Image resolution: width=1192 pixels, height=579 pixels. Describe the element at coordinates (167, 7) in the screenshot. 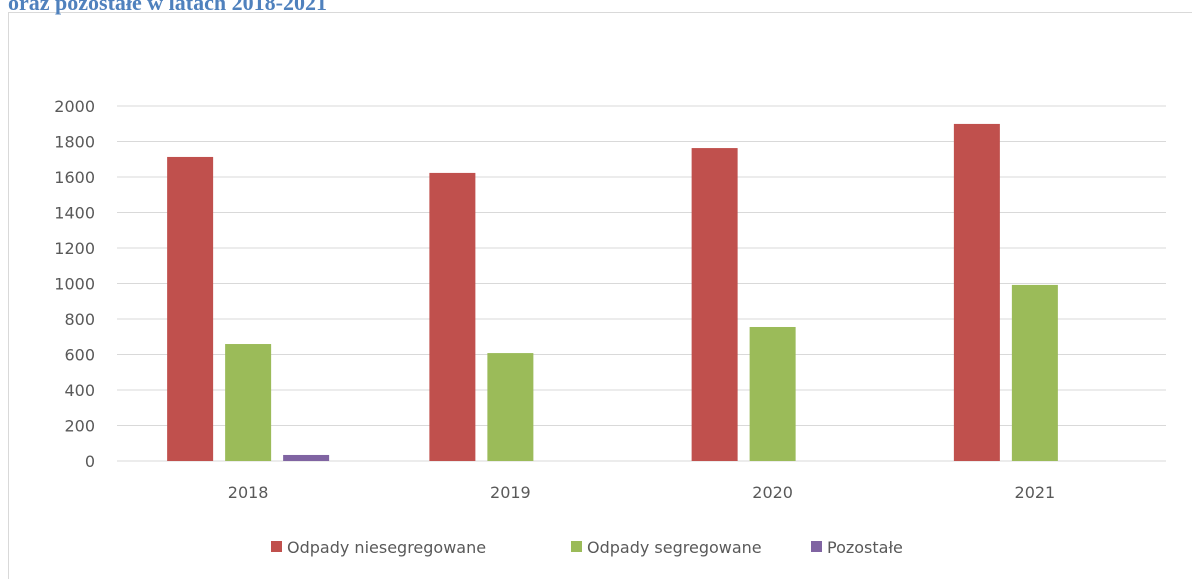

I see `chart-title: oraz pozostałe w latach 2018-2021` at that location.